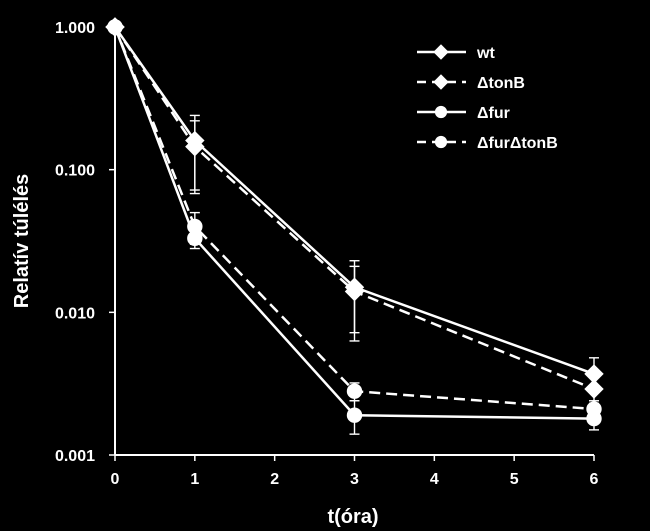 This screenshot has width=650, height=531. What do you see at coordinates (75, 28) in the screenshot?
I see `y-tick-label: 1.000` at bounding box center [75, 28].